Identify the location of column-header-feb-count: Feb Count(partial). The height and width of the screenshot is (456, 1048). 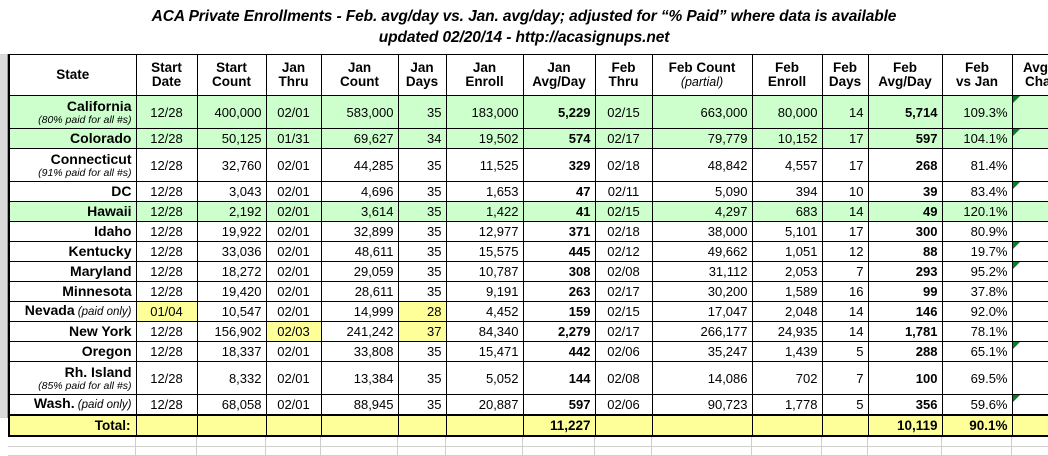
(702, 75).